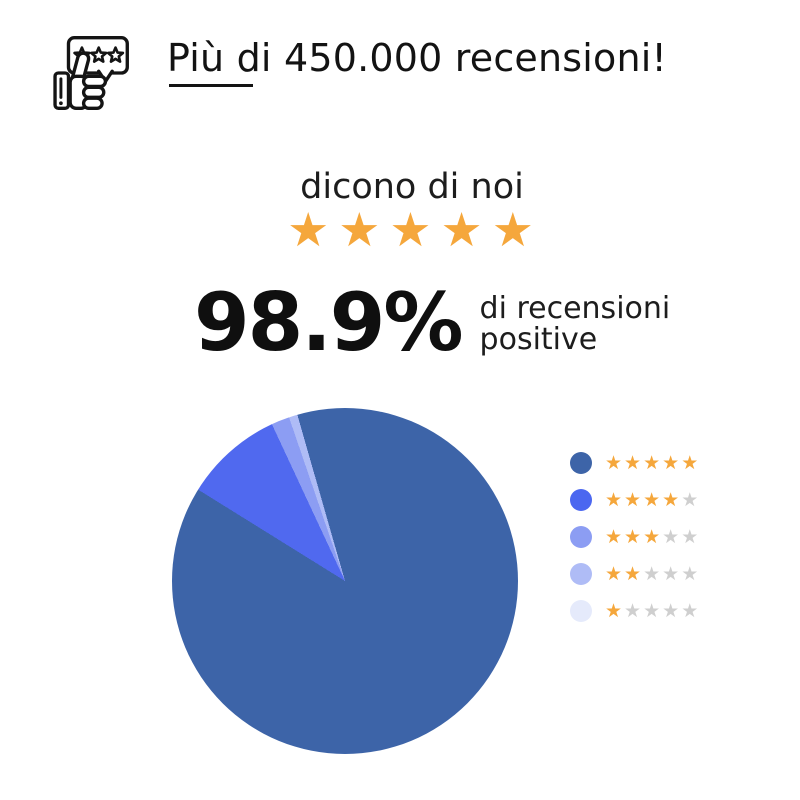  I want to click on percentage-label-line2: positive, so click(538, 339).